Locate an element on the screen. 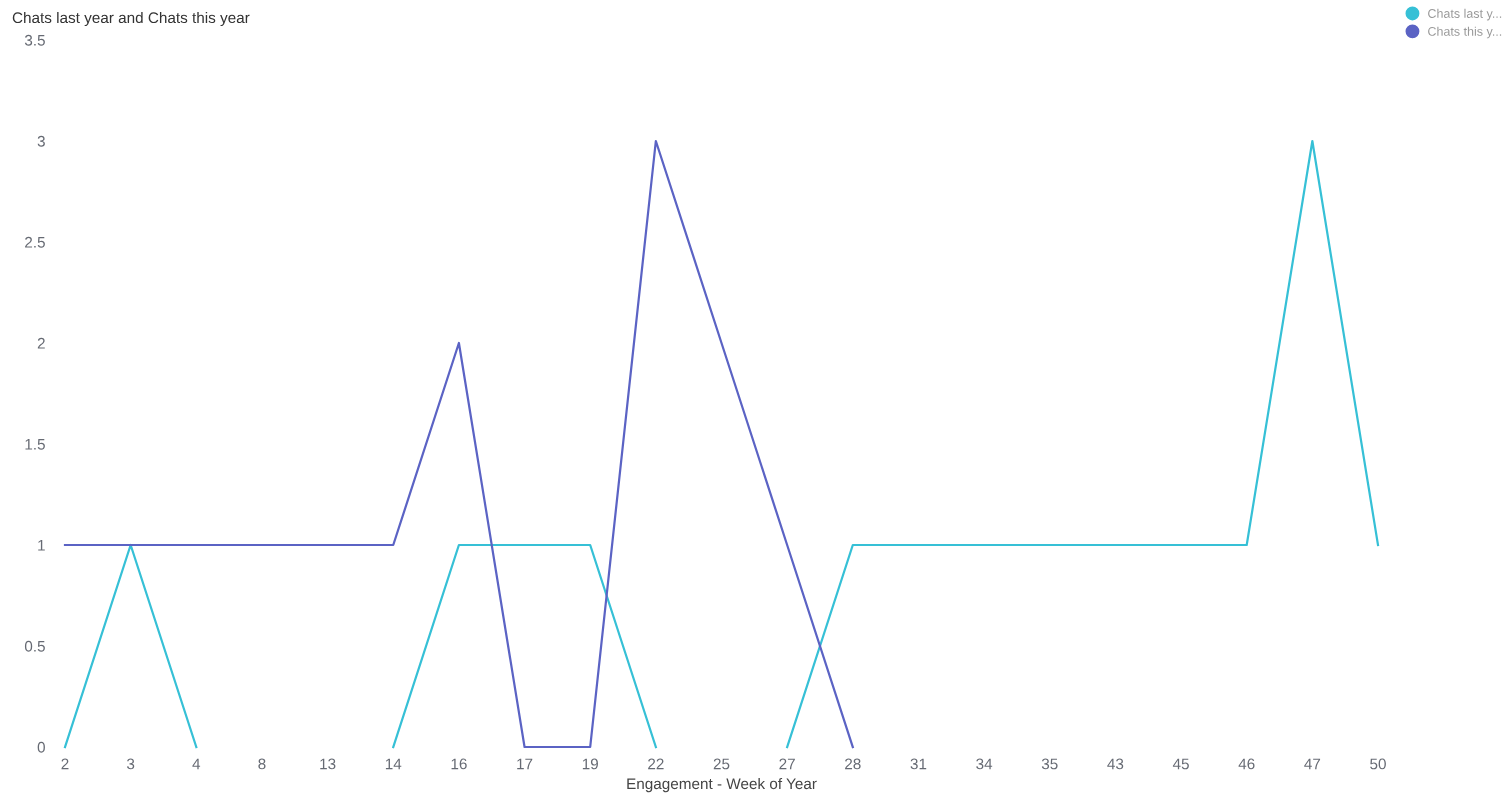 Image resolution: width=1511 pixels, height=796 pixels. y-tick-label: 0 is located at coordinates (41, 747).